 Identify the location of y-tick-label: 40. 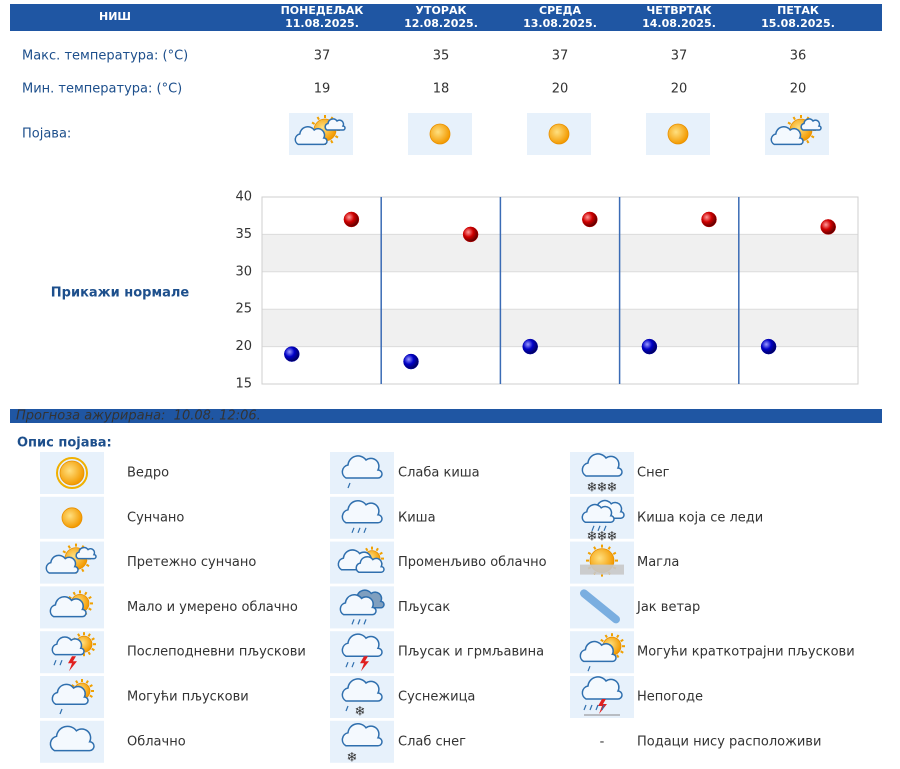
(243, 197).